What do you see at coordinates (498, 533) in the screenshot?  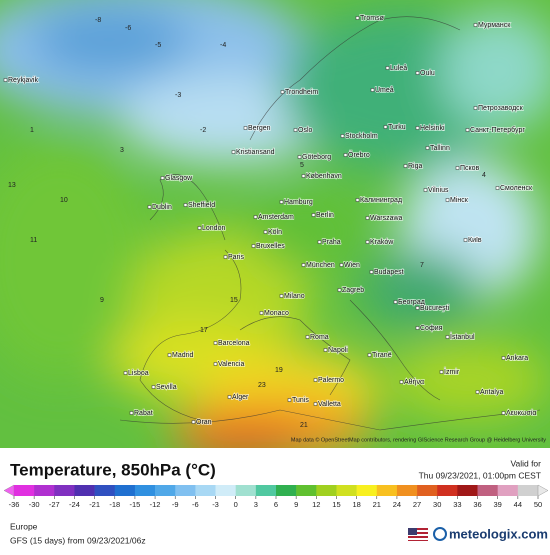 I see `brand: meteologix.com` at bounding box center [498, 533].